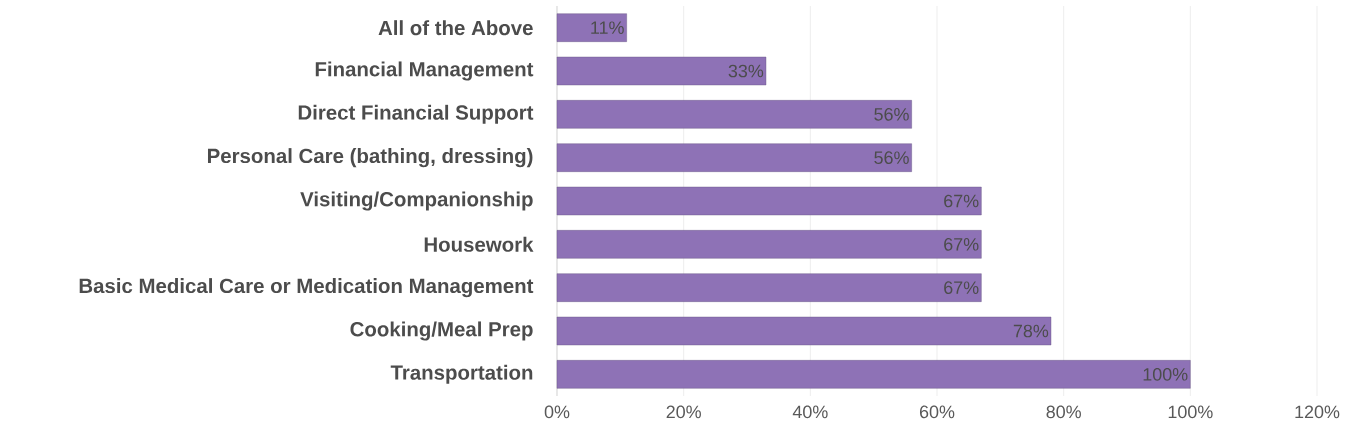 The height and width of the screenshot is (434, 1360). Describe the element at coordinates (746, 71) in the screenshot. I see `data-label: 33%` at that location.